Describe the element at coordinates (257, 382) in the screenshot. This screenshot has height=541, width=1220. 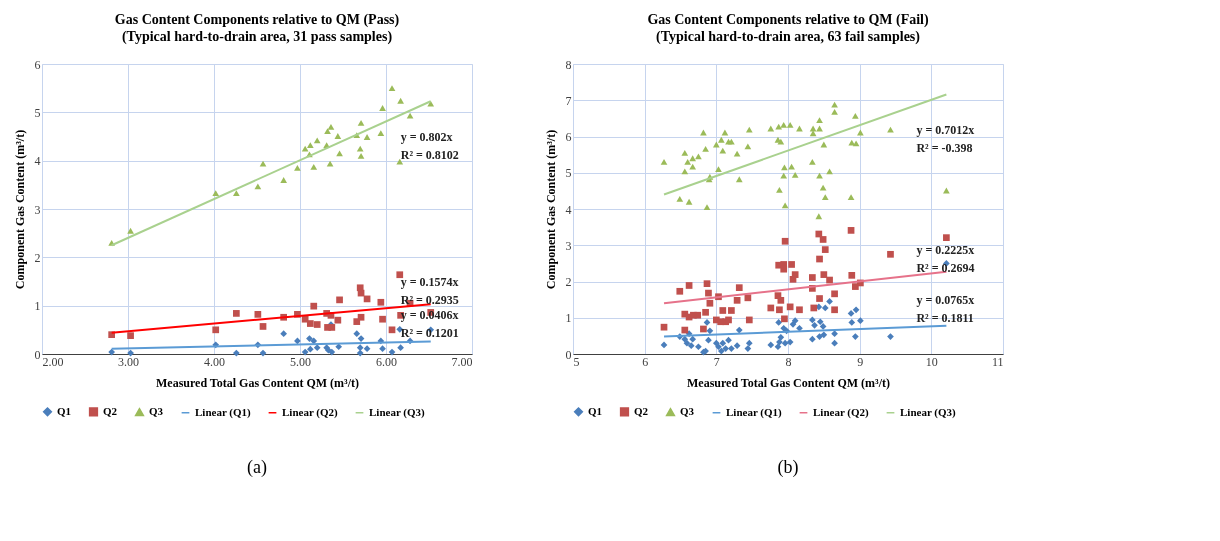
I see `x-axis-title: Measured Total Gas Content QM (m³/t)` at that location.